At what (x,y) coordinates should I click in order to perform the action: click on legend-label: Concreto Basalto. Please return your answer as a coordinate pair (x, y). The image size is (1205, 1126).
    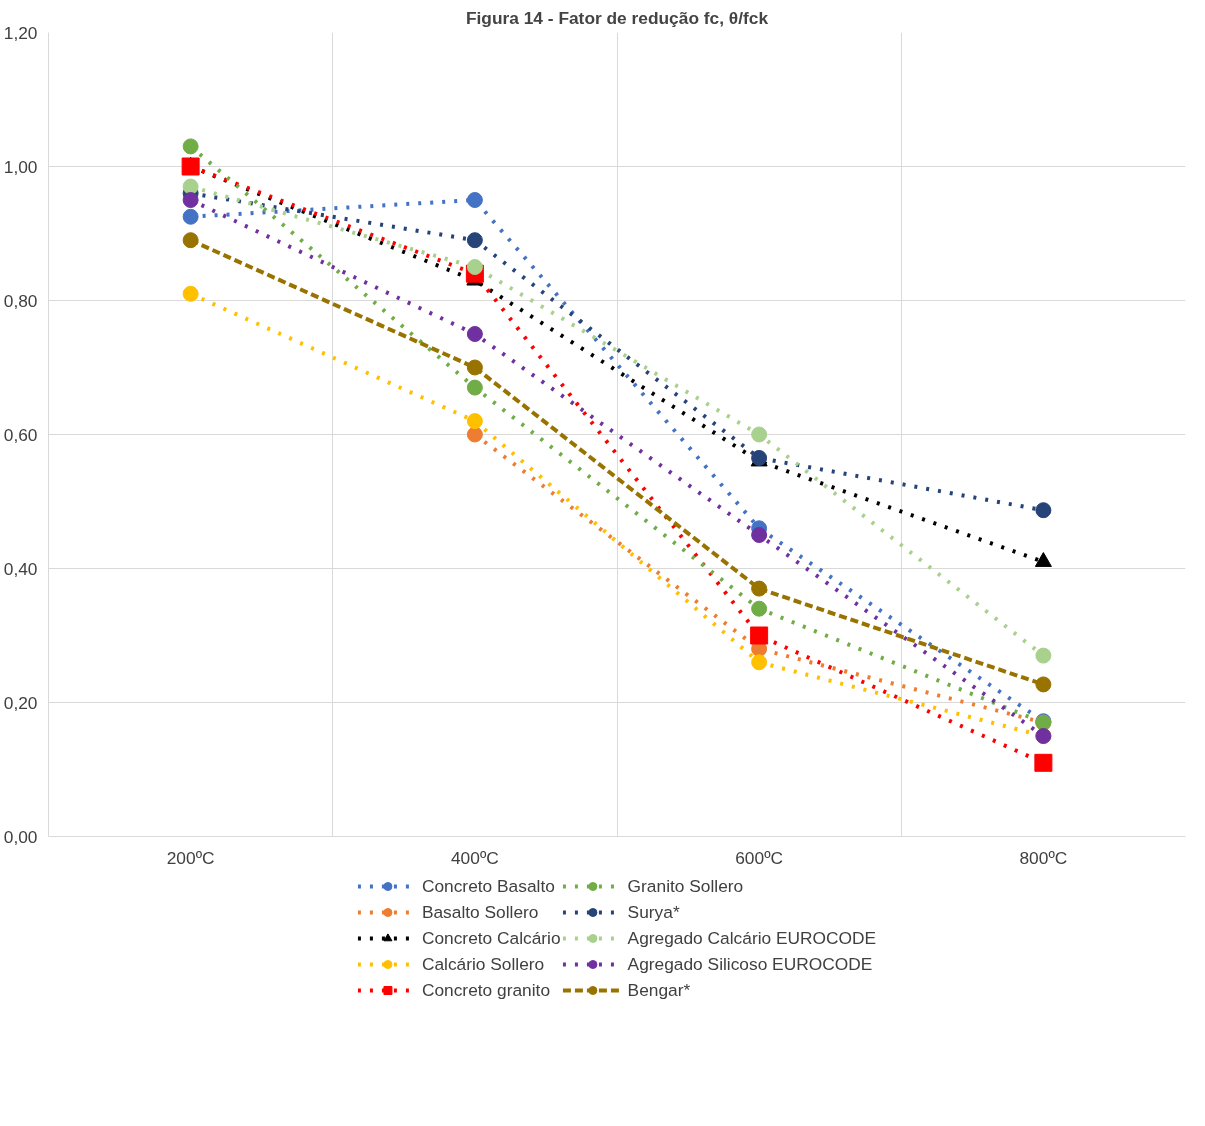
    Looking at the image, I should click on (488, 886).